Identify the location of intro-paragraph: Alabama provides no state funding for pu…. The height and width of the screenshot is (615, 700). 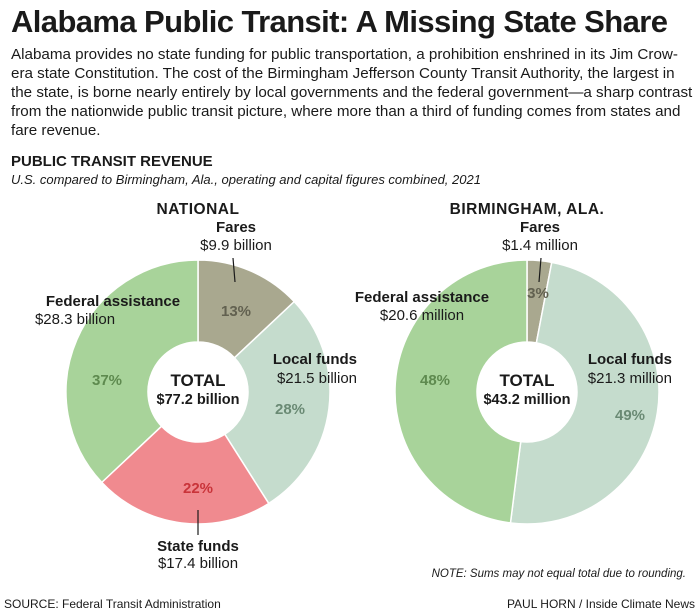
(352, 92).